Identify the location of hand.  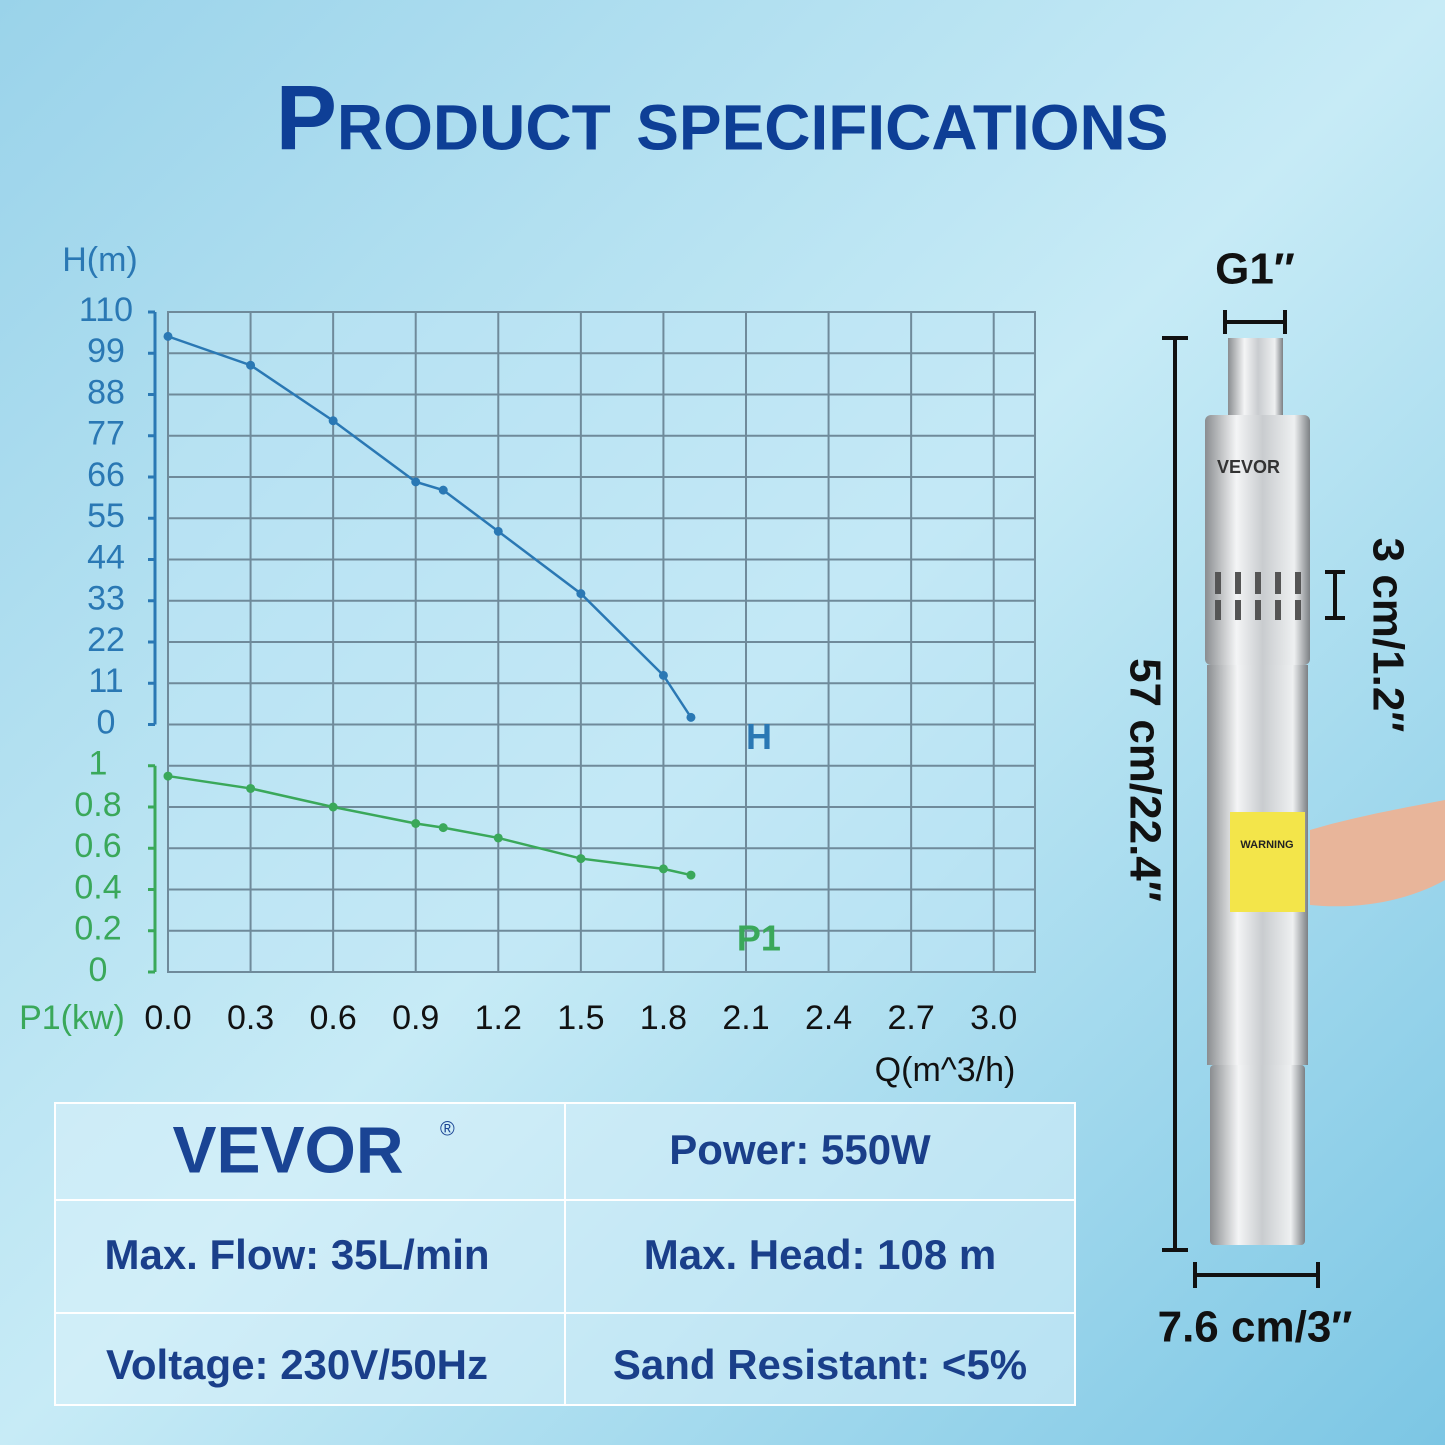
(1377, 853).